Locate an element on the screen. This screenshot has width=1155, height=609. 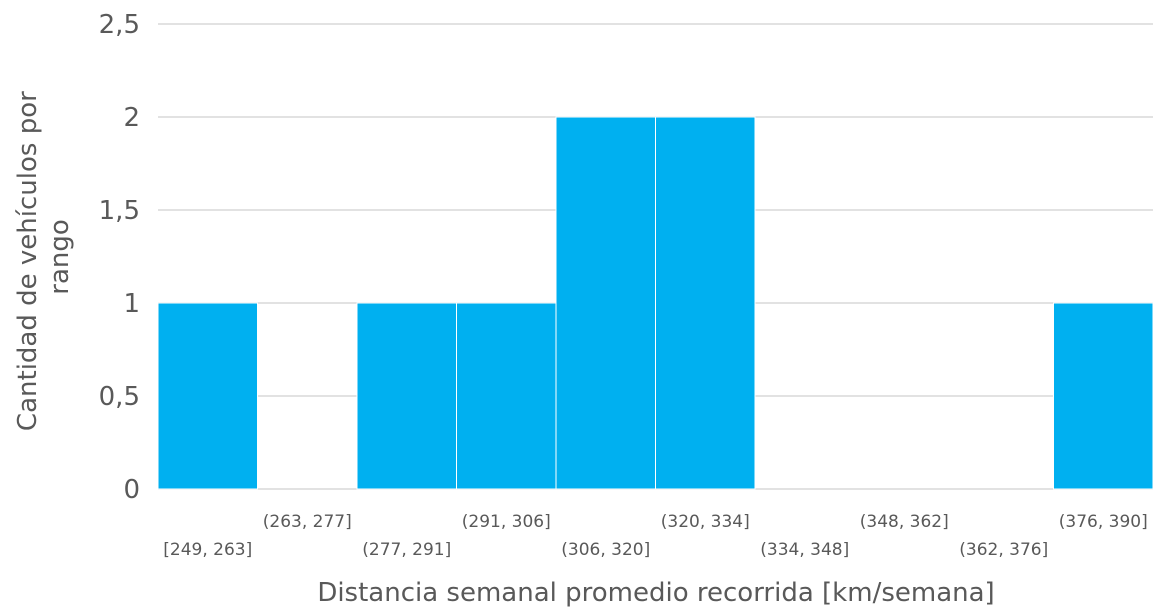
y-tick-label: 0,5 is located at coordinates (119, 397).